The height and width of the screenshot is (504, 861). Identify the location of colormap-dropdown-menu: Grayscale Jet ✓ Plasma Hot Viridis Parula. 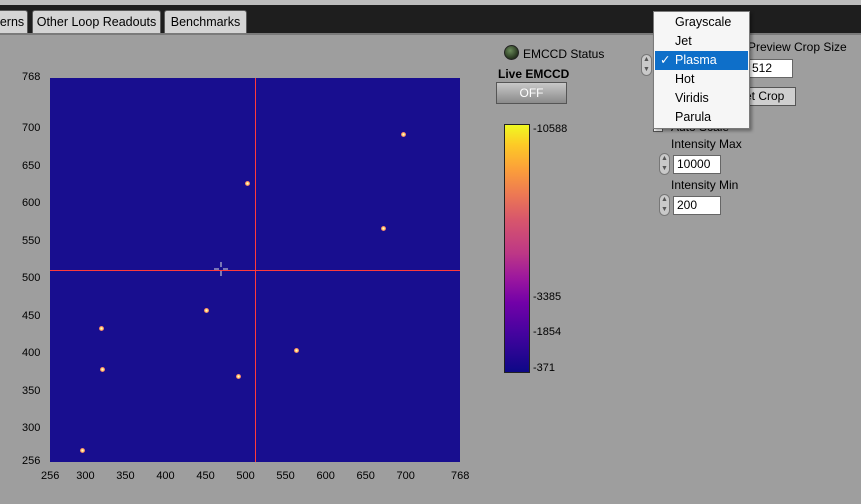
(701, 70).